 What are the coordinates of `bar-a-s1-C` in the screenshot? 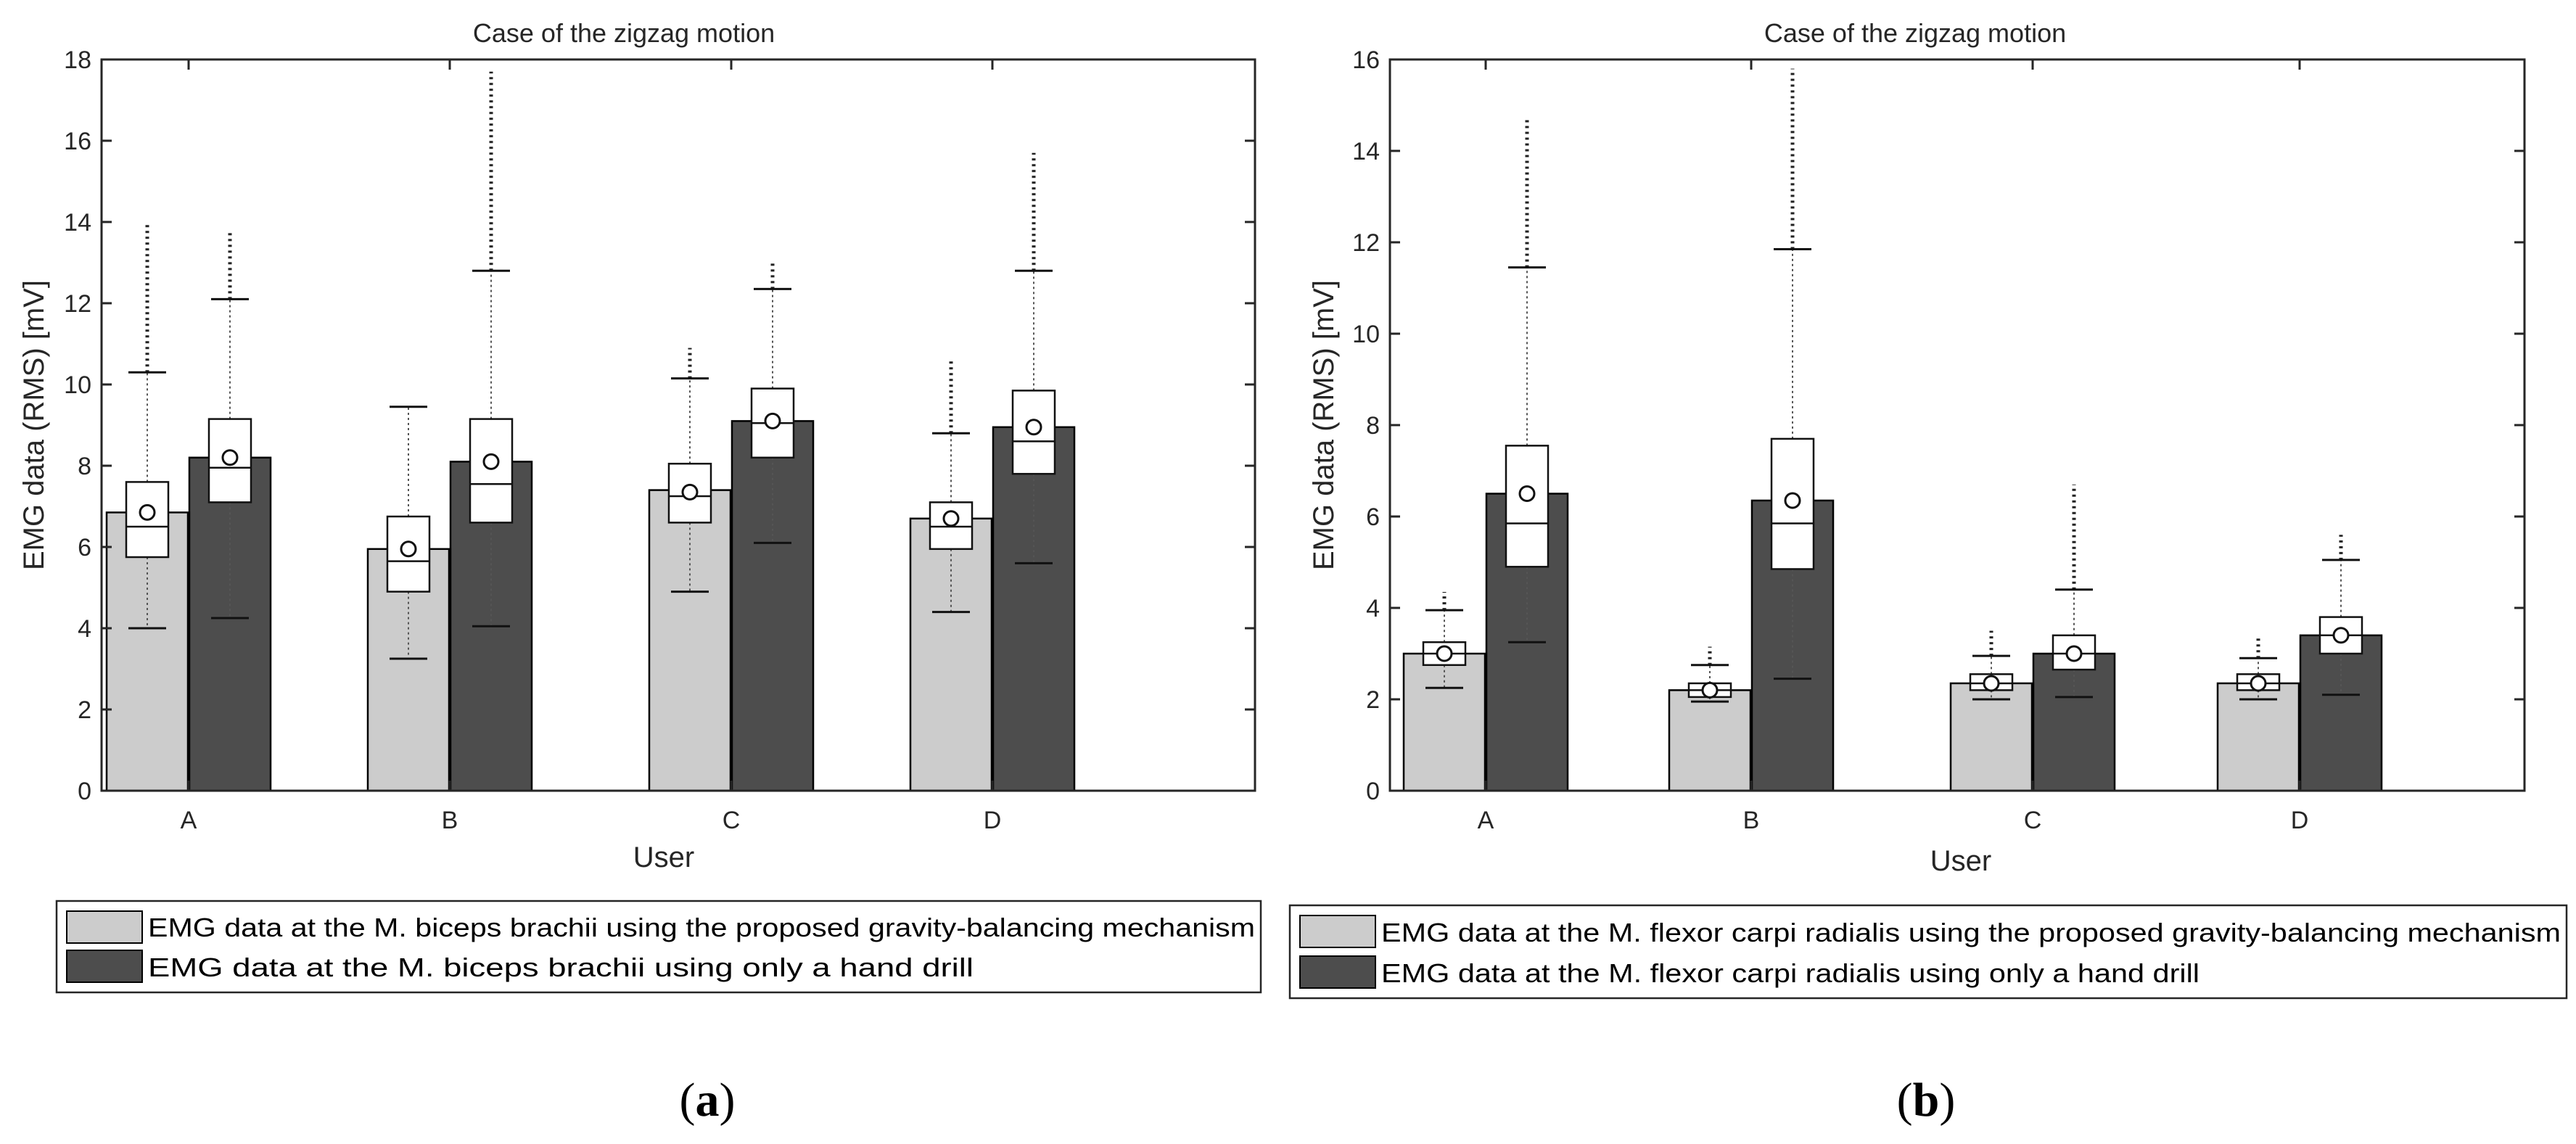 It's located at (773, 606).